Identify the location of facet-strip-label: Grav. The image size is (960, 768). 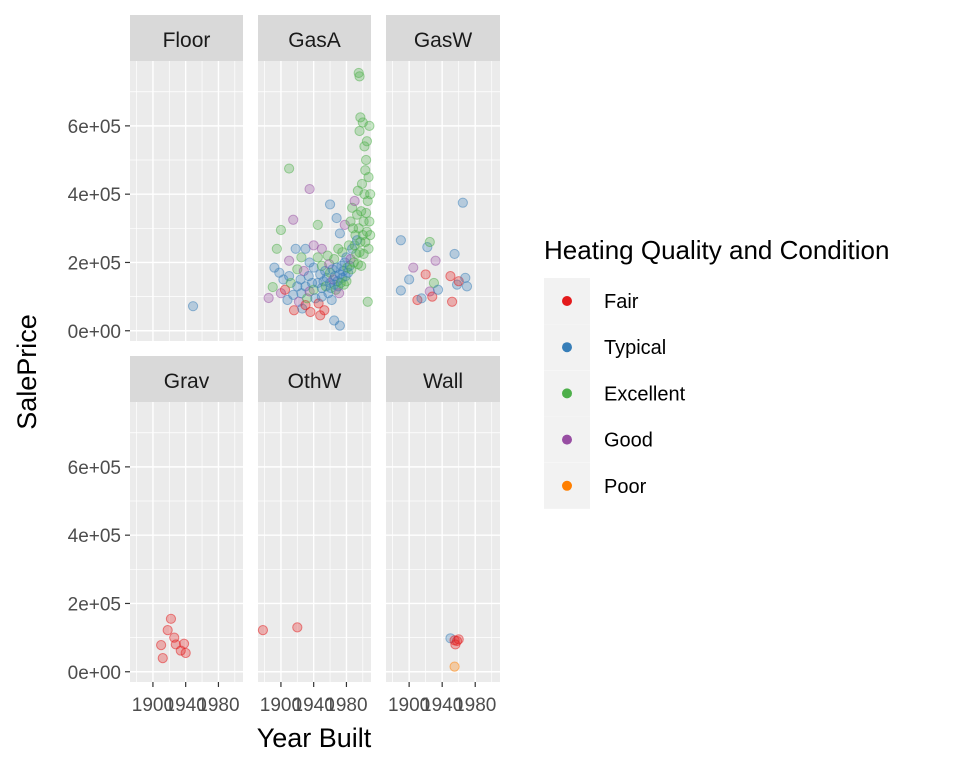
(187, 381).